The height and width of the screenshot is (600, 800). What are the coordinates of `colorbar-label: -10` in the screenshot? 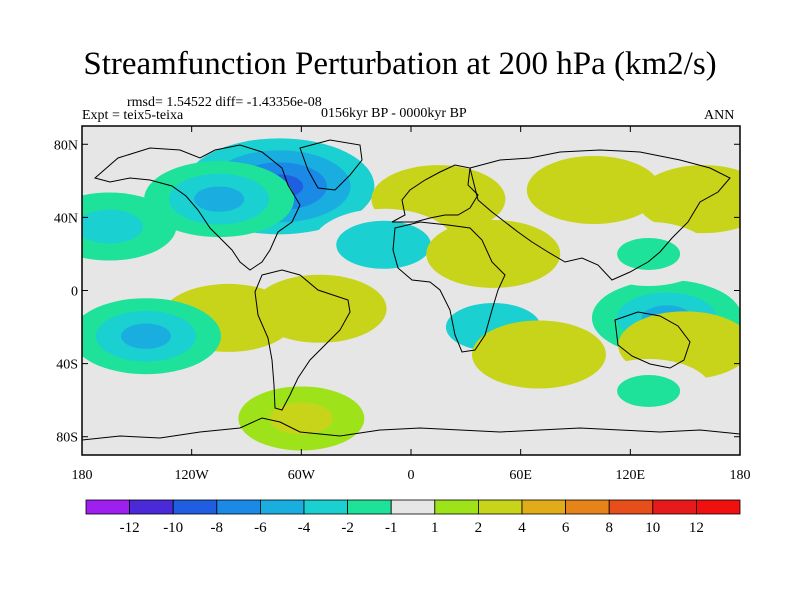 It's located at (173, 528).